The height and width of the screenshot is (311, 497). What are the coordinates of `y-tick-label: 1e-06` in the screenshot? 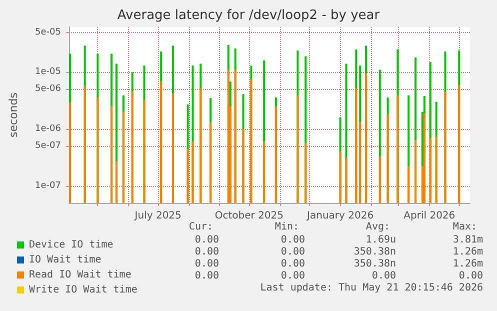 It's located at (48, 129).